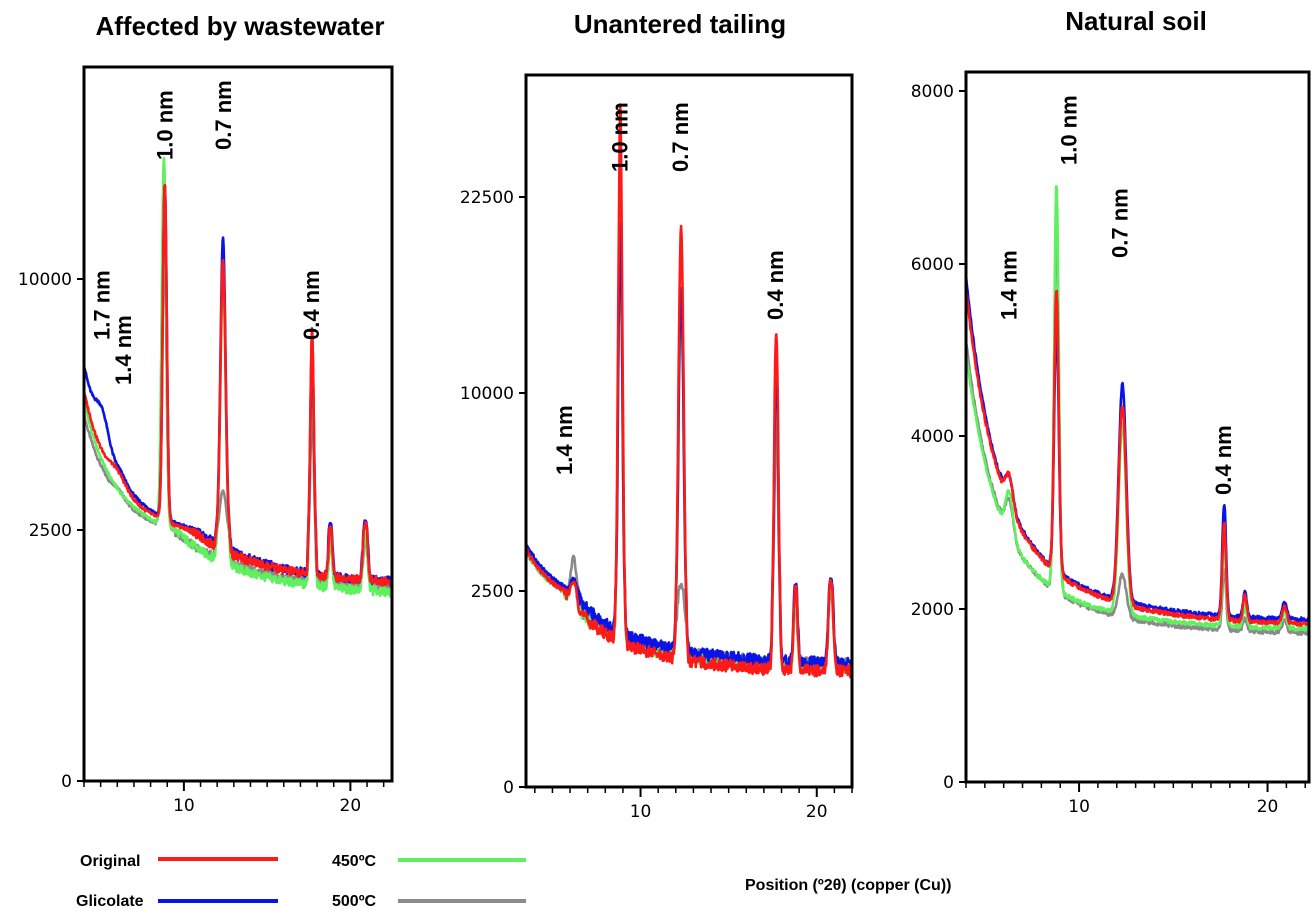  I want to click on legend-item-original: Original, so click(179, 861).